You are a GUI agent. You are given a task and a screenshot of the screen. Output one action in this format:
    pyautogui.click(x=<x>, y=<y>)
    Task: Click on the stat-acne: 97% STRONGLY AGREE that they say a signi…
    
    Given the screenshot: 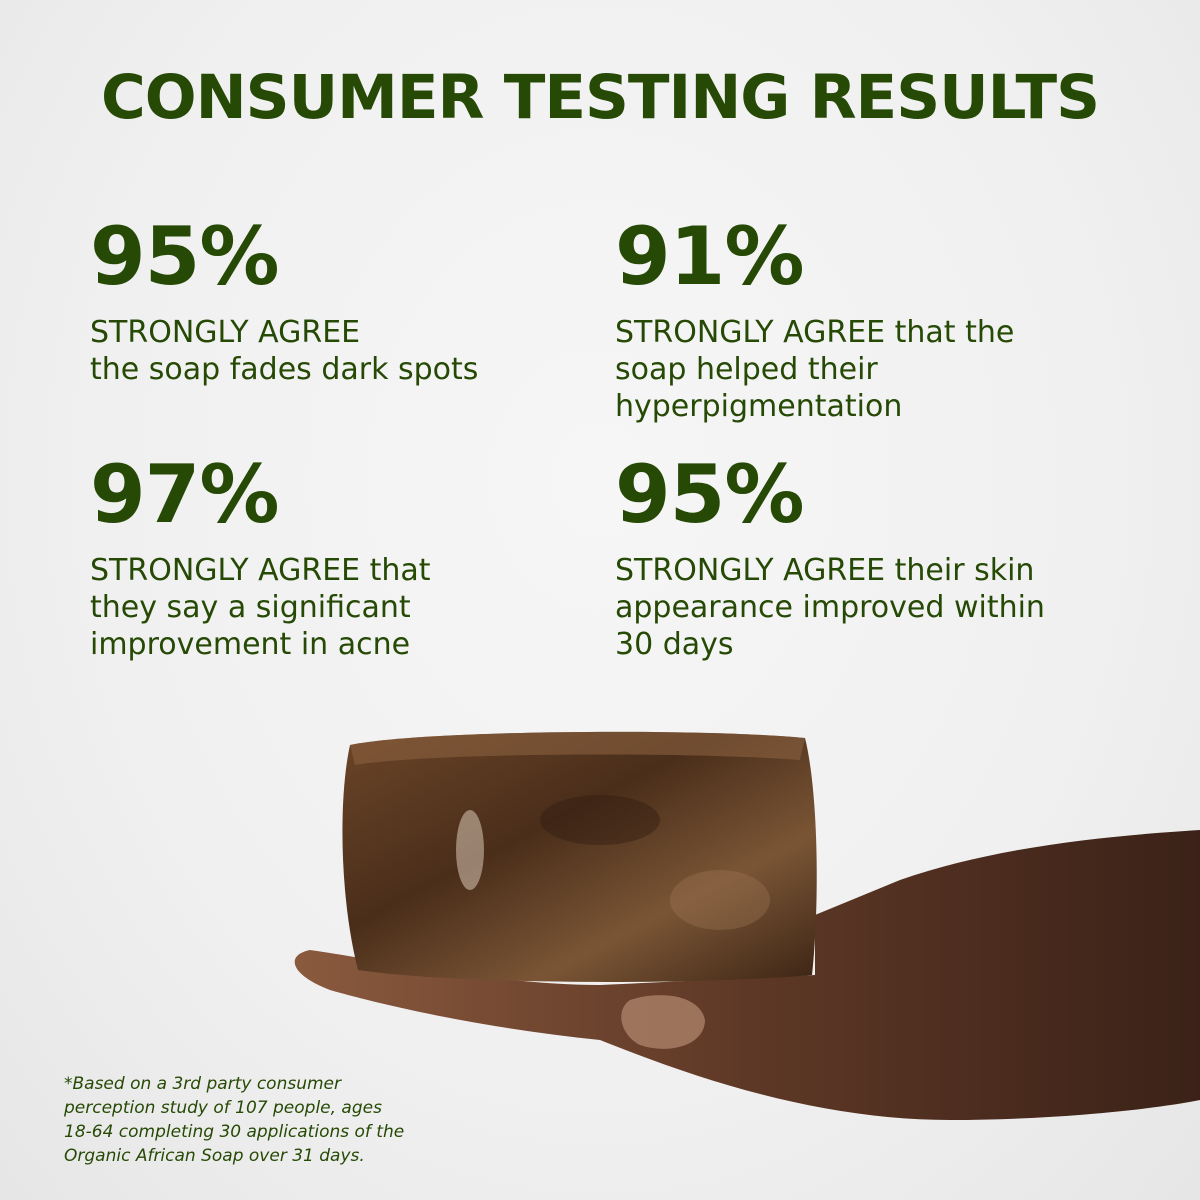 What is the action you would take?
    pyautogui.click(x=360, y=556)
    